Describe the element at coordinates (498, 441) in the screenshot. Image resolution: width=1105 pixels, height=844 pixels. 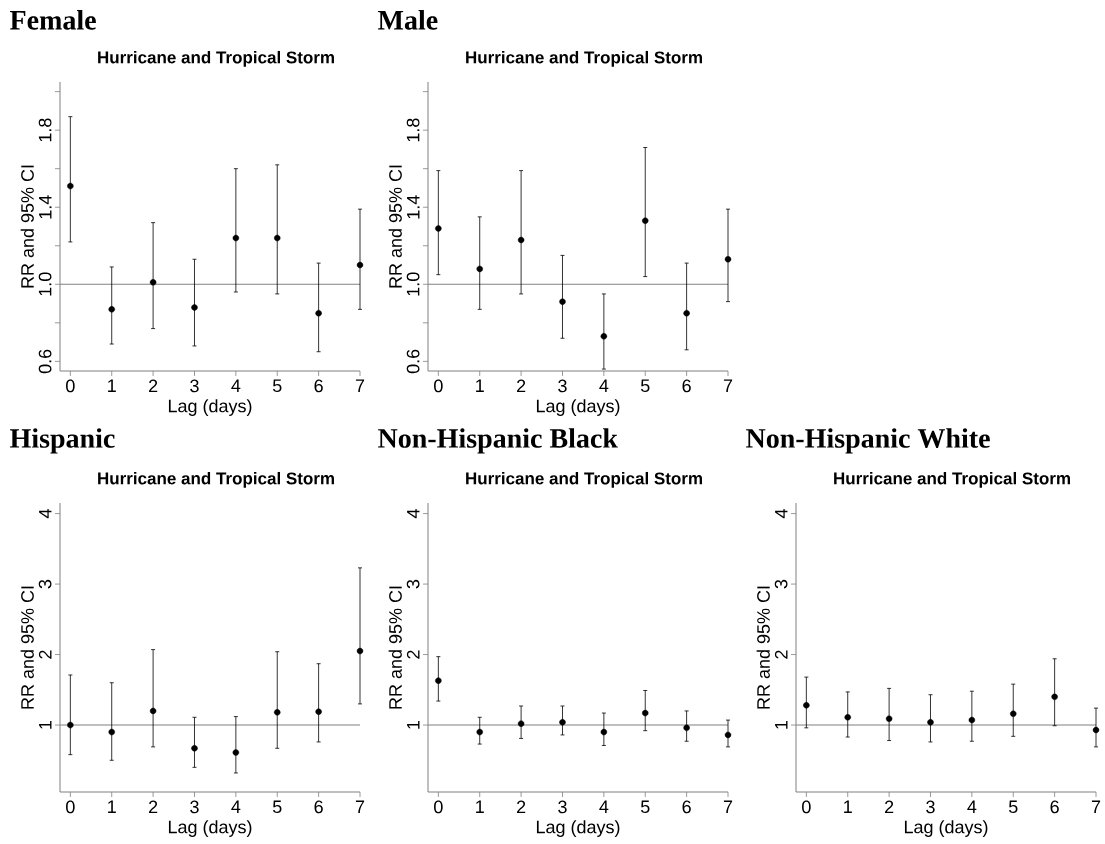
I see `chart-title: Non-Hispanic Black` at that location.